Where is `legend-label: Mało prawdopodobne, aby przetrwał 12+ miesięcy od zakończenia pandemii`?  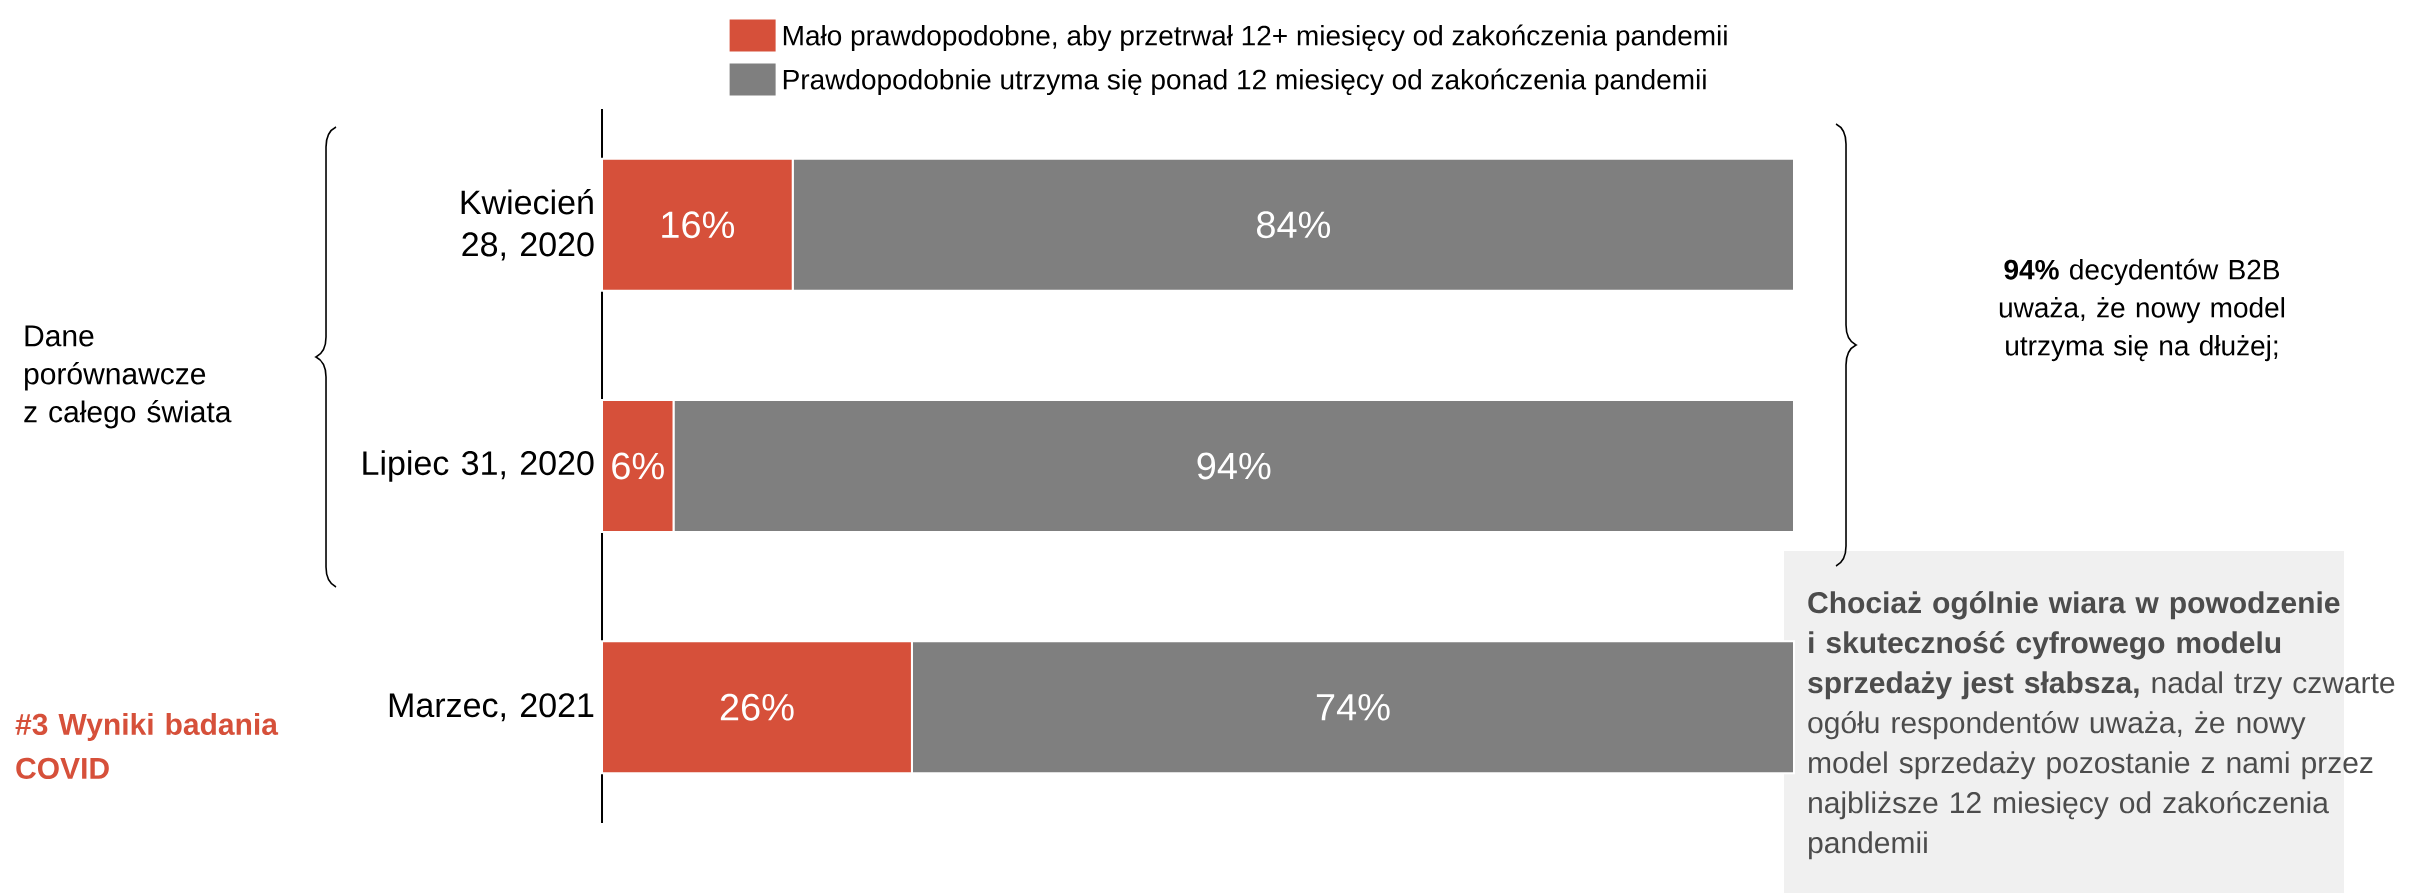 legend-label: Mało prawdopodobne, aby przetrwał 12+ miesięcy od zakończenia pandemii is located at coordinates (1255, 38).